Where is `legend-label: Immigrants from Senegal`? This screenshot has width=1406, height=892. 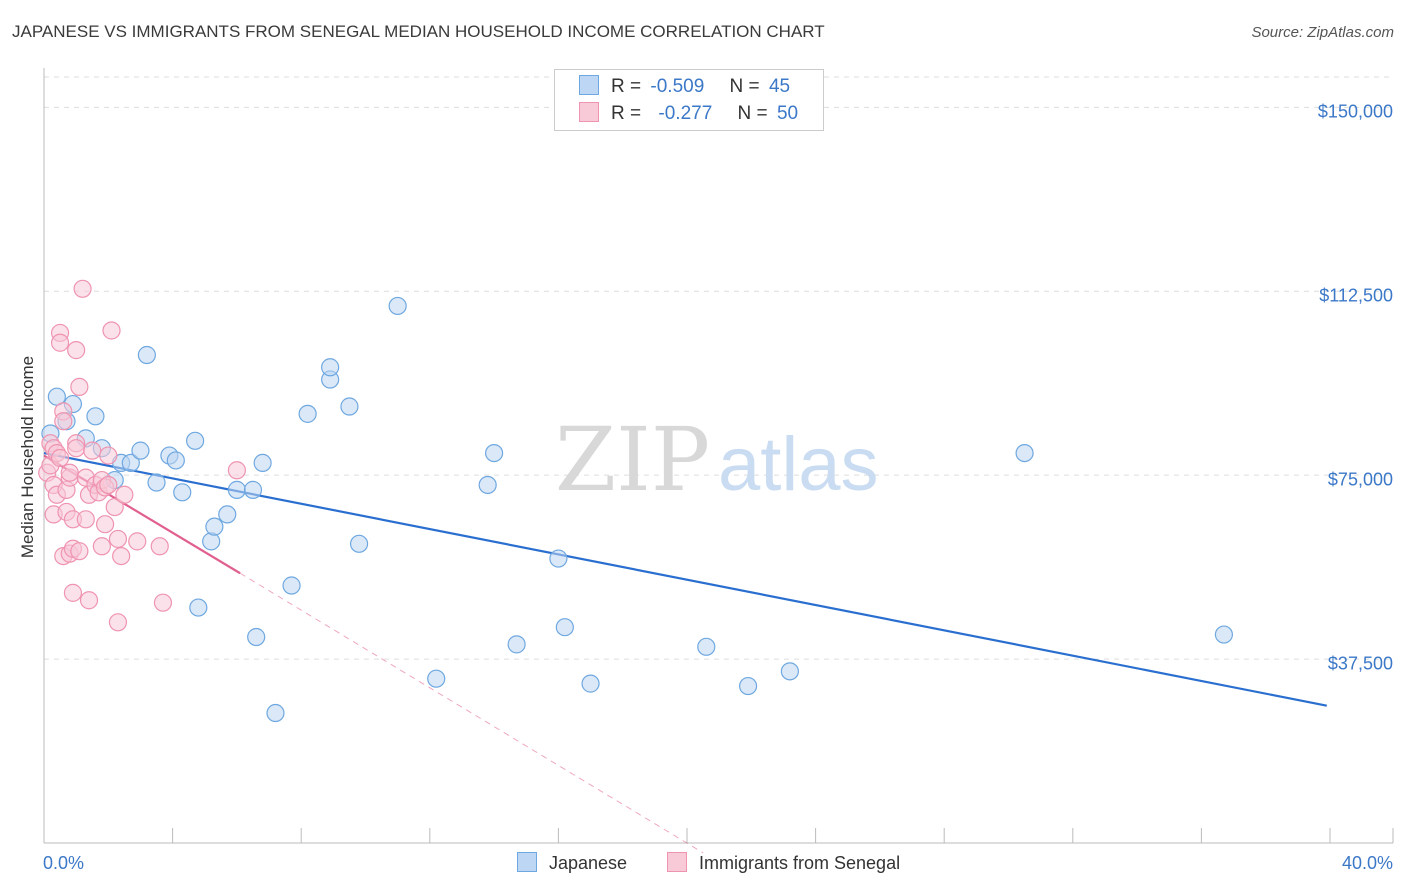 legend-label: Immigrants from Senegal is located at coordinates (800, 863).